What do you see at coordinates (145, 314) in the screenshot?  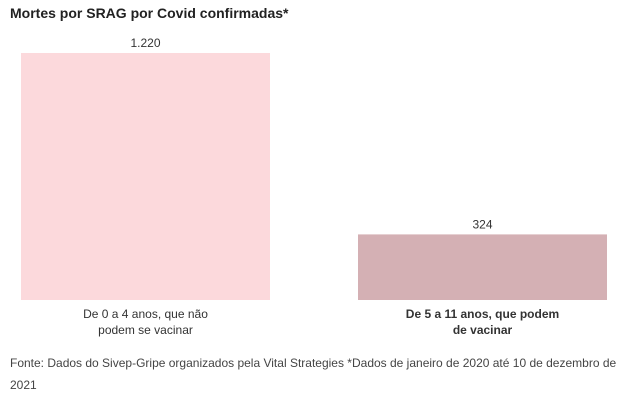 I see `category-label: De 0 a 4 anos, que não` at bounding box center [145, 314].